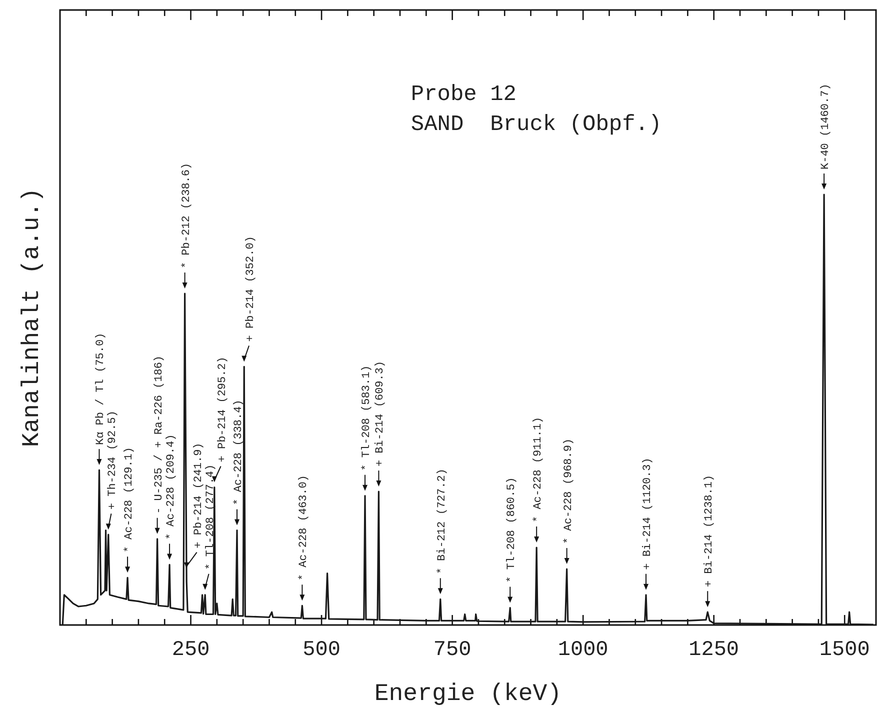  I want to click on x-tick-label: 750, so click(452, 650).